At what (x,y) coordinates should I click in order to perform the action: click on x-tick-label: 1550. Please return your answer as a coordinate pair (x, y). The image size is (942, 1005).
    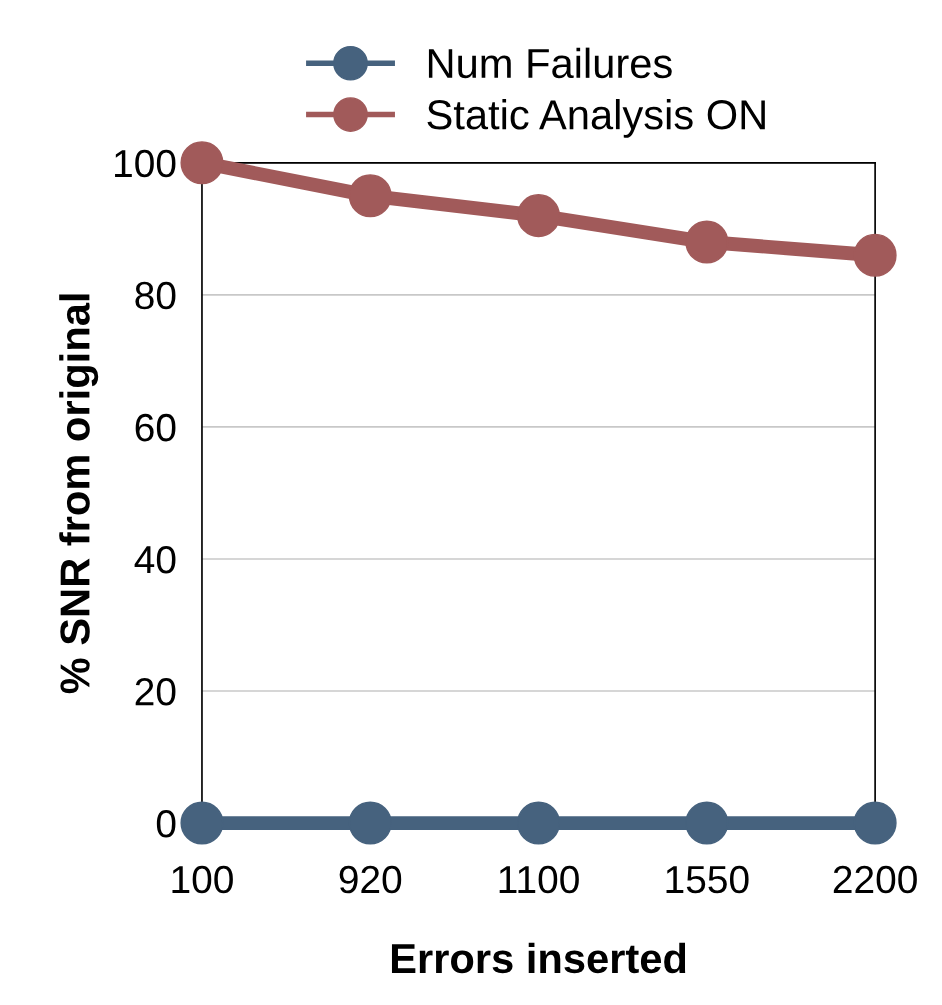
    Looking at the image, I should click on (707, 879).